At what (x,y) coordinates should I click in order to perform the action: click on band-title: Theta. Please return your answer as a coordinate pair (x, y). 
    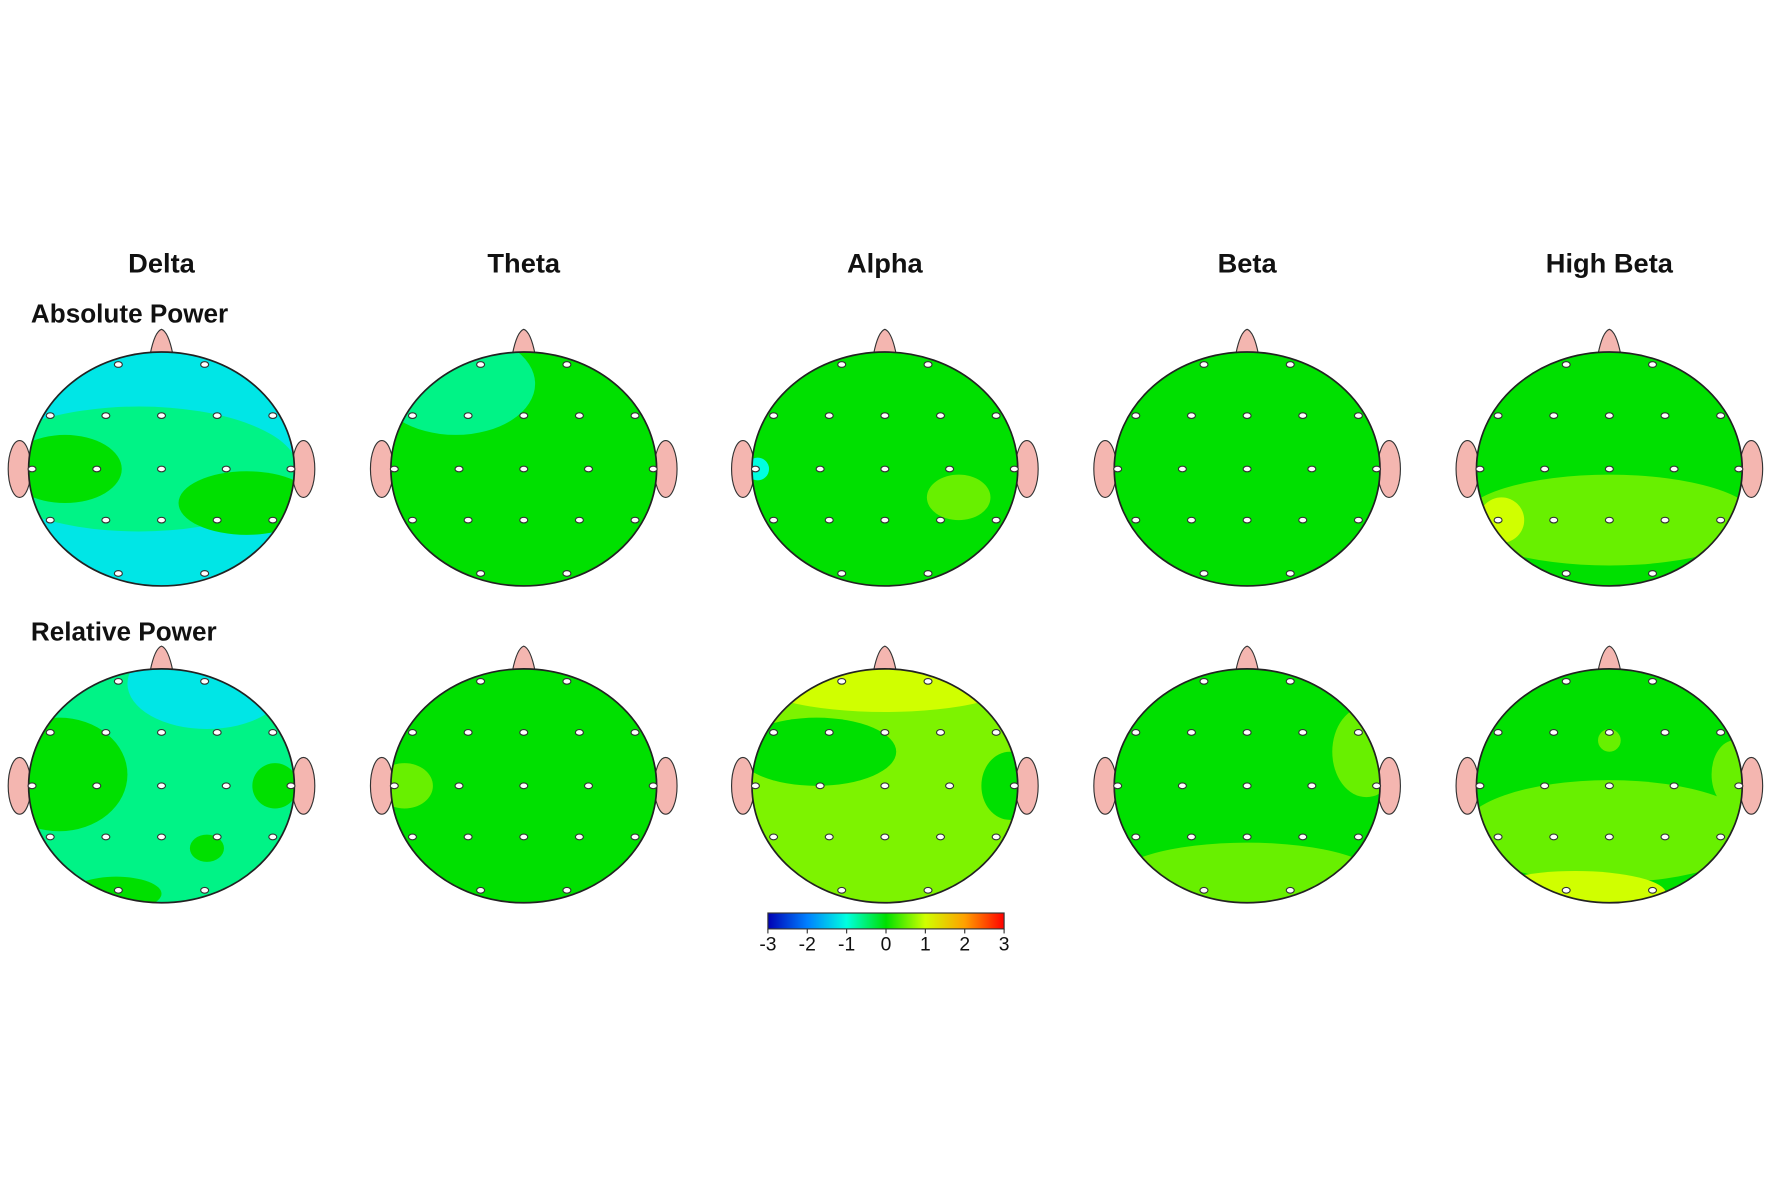
    Looking at the image, I should click on (524, 263).